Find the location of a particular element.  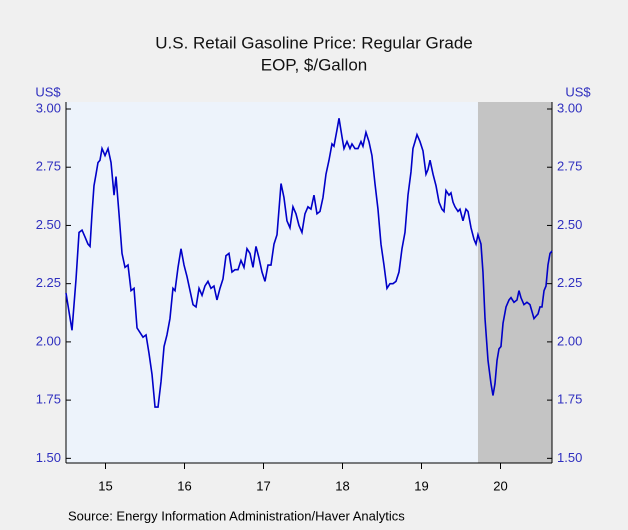

y2-tick-label: 2.00 is located at coordinates (569, 340).